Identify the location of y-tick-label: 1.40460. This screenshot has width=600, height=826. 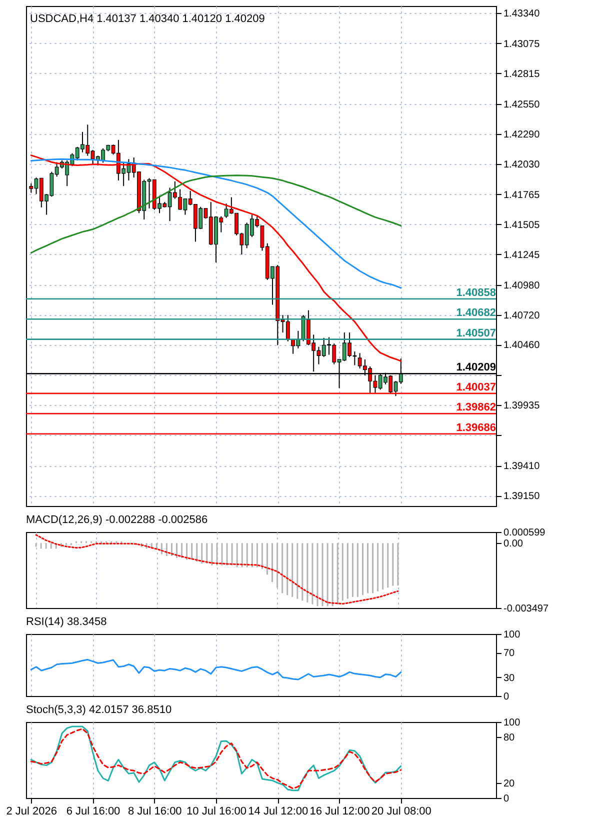
(522, 346).